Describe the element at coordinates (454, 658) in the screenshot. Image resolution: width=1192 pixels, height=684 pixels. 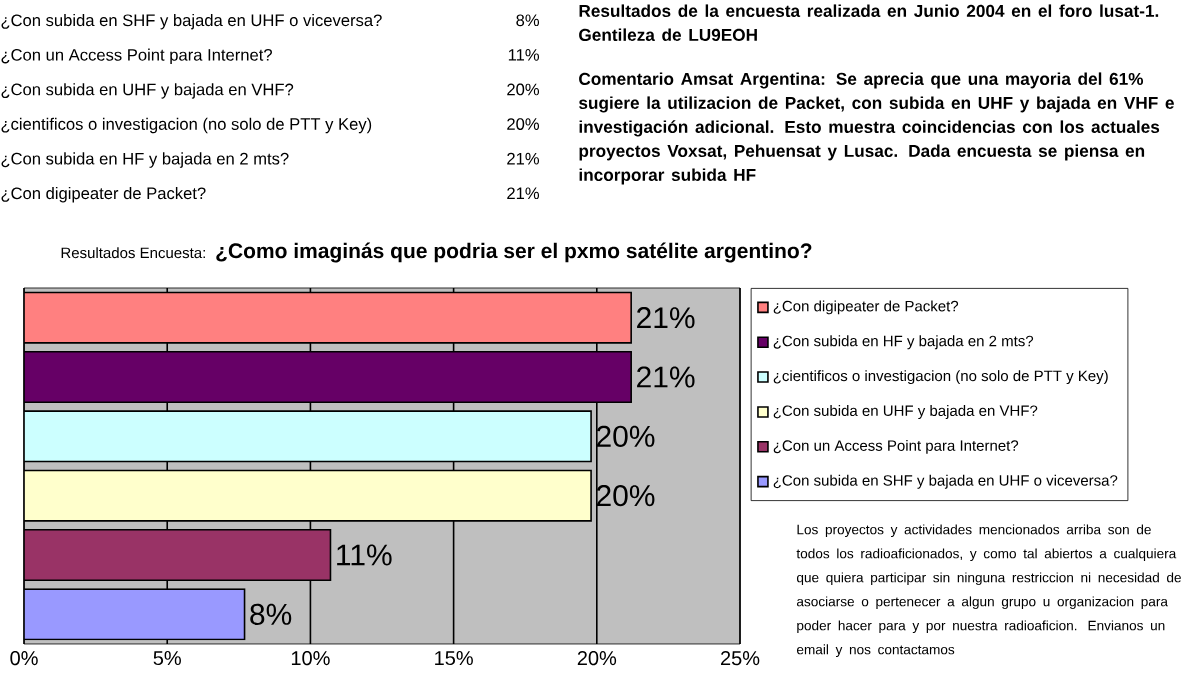
I see `x-tick-label: 15%` at that location.